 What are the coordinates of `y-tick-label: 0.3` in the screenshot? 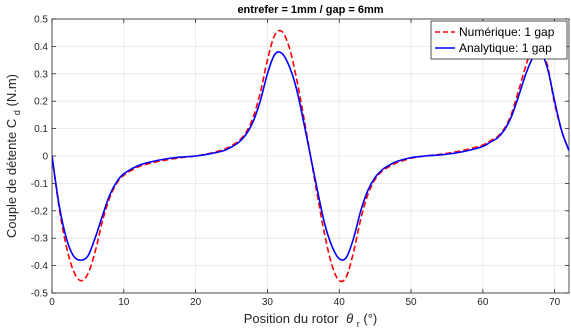 It's located at (41, 74).